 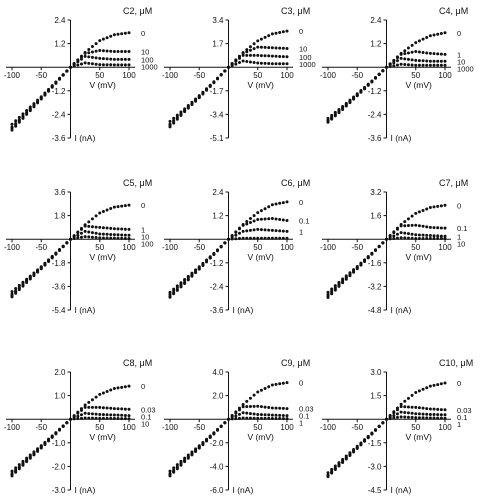 I want to click on series-label: 10, so click(x=145, y=236).